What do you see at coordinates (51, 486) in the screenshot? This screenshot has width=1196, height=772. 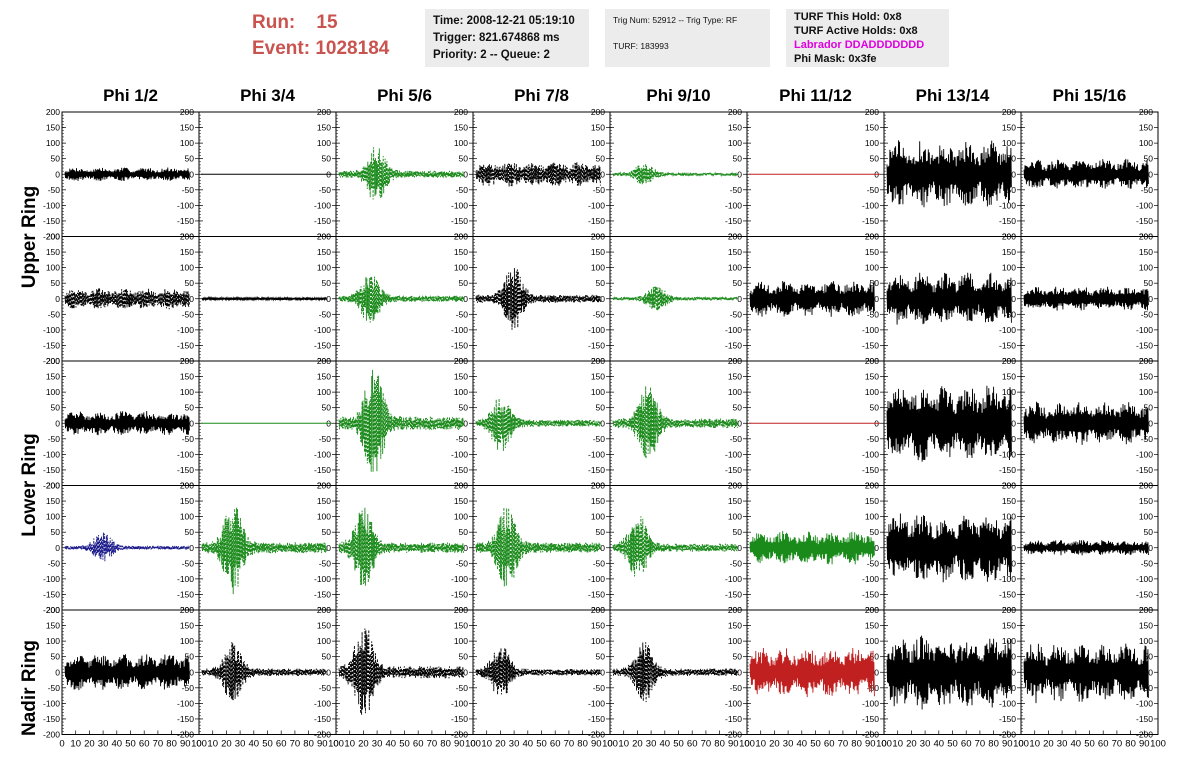 I see `y-tick-label: -200` at bounding box center [51, 486].